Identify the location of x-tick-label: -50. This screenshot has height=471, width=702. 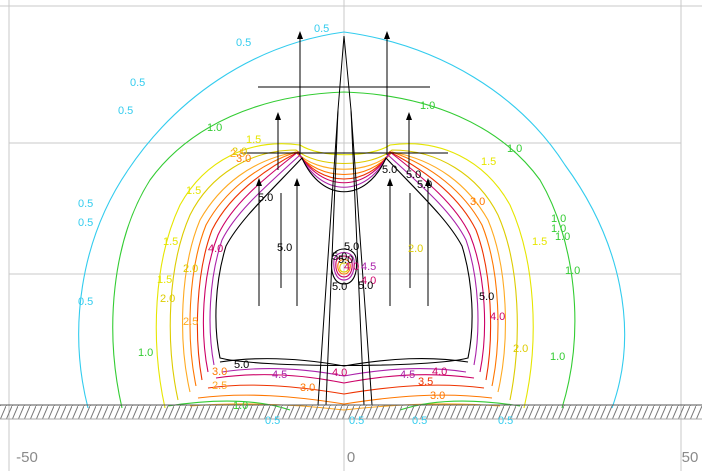
(27, 457).